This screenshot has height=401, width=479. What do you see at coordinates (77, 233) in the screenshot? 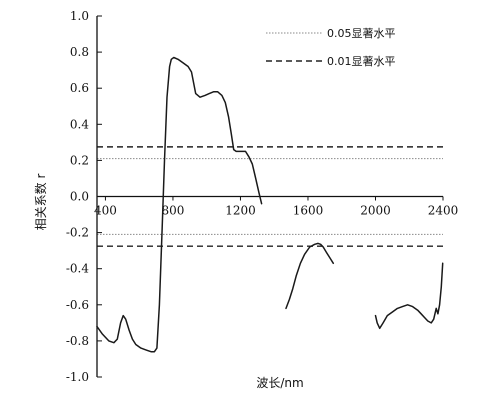
I see `y-tick-label: -0.2` at bounding box center [77, 233].